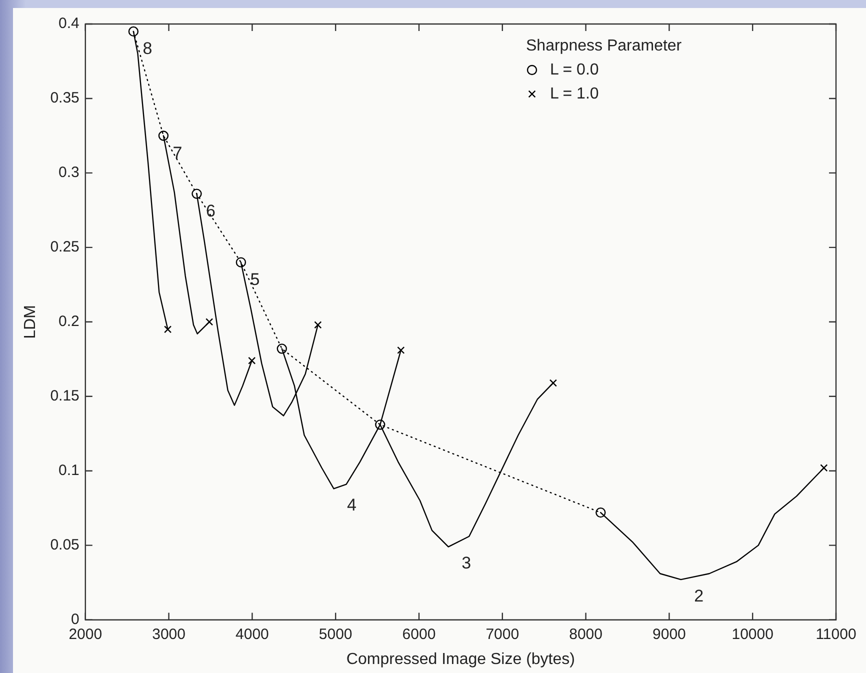  Describe the element at coordinates (75, 619) in the screenshot. I see `y-tick-label: 0` at that location.